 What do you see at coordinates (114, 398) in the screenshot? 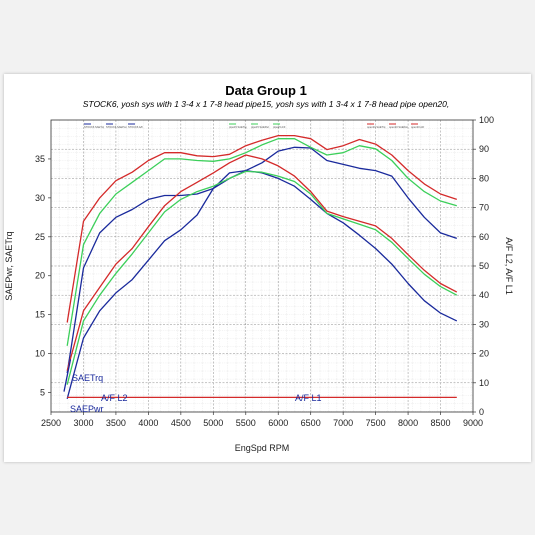
I see `annotation-af-l2: A/F L2` at bounding box center [114, 398].